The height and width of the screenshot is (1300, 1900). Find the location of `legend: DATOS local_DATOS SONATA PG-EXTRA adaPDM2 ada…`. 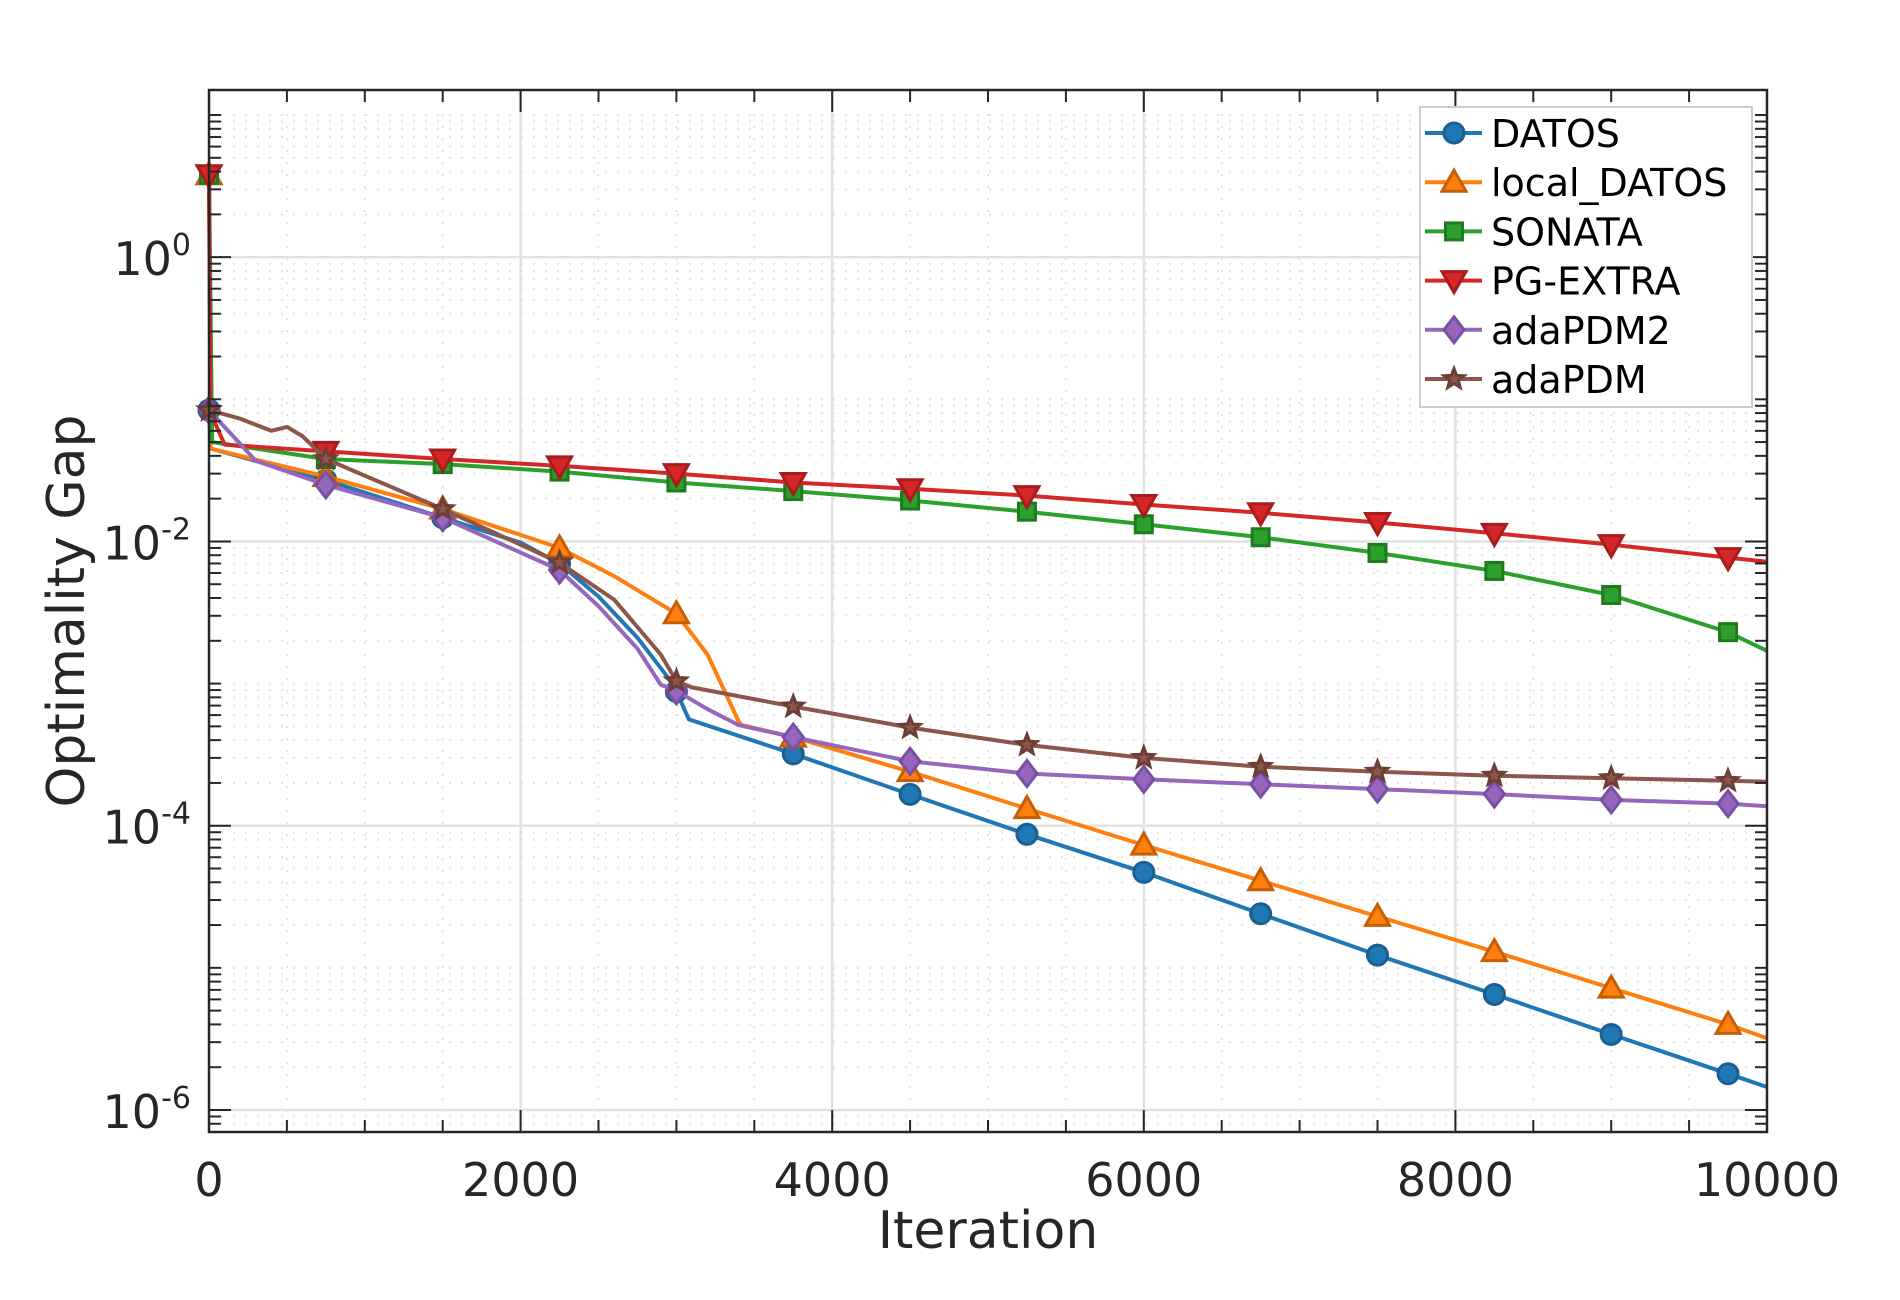

legend: DATOS local_DATOS SONATA PG-EXTRA adaPDM2 ada… is located at coordinates (1586, 257).